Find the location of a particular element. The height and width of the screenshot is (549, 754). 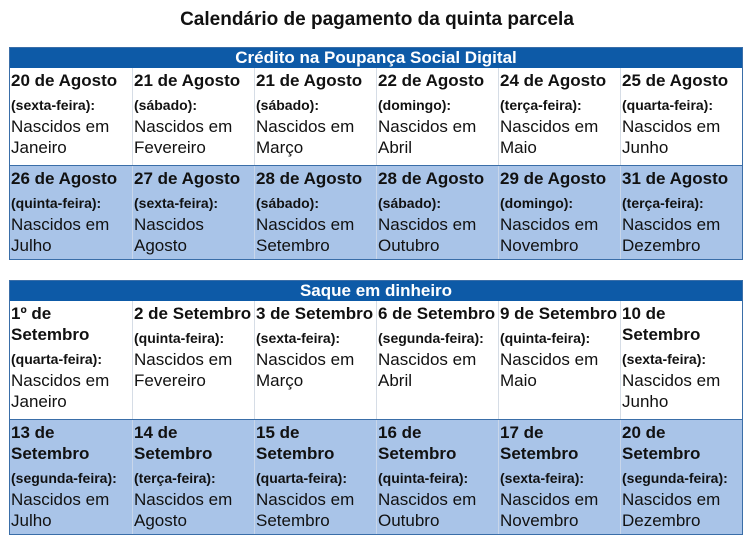

date-label: 10 de Setembro is located at coordinates (661, 324).